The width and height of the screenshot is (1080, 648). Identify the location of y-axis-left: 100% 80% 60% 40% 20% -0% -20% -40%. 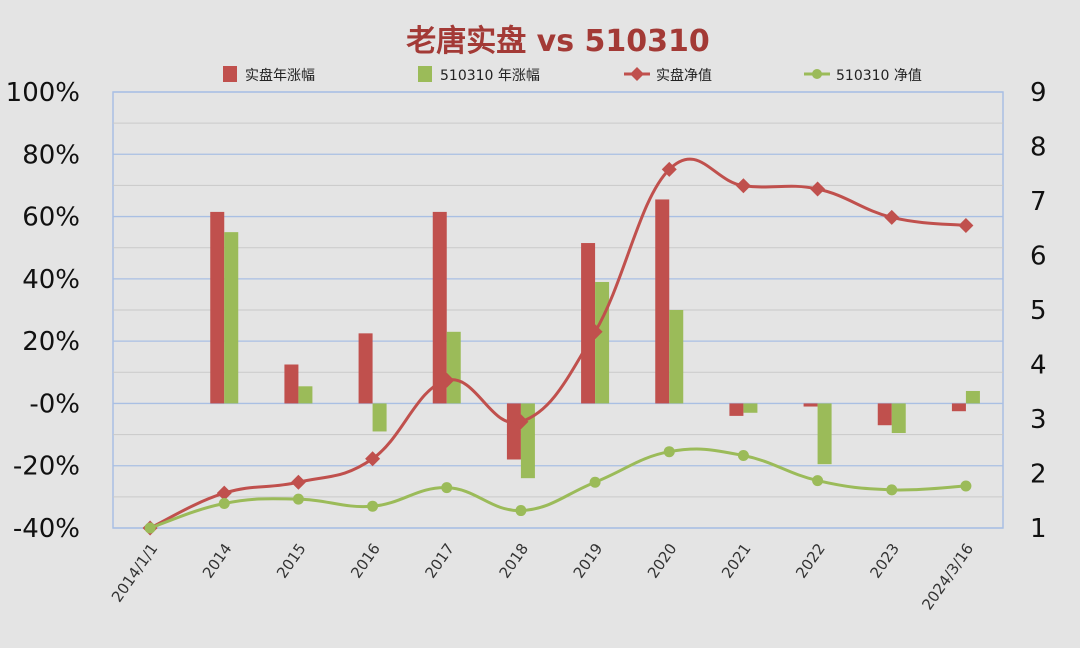
(43, 311).